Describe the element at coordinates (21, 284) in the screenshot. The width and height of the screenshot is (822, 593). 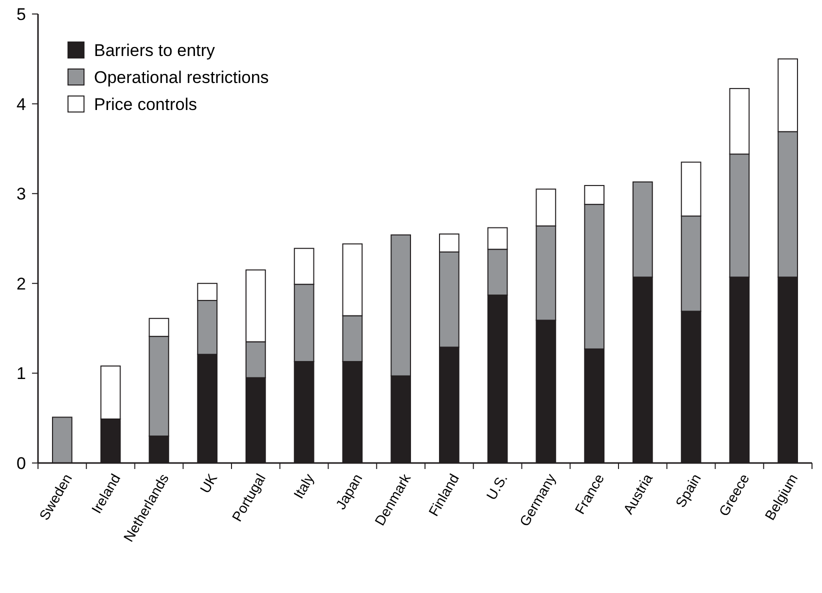
I see `y-tick-label: 2` at that location.